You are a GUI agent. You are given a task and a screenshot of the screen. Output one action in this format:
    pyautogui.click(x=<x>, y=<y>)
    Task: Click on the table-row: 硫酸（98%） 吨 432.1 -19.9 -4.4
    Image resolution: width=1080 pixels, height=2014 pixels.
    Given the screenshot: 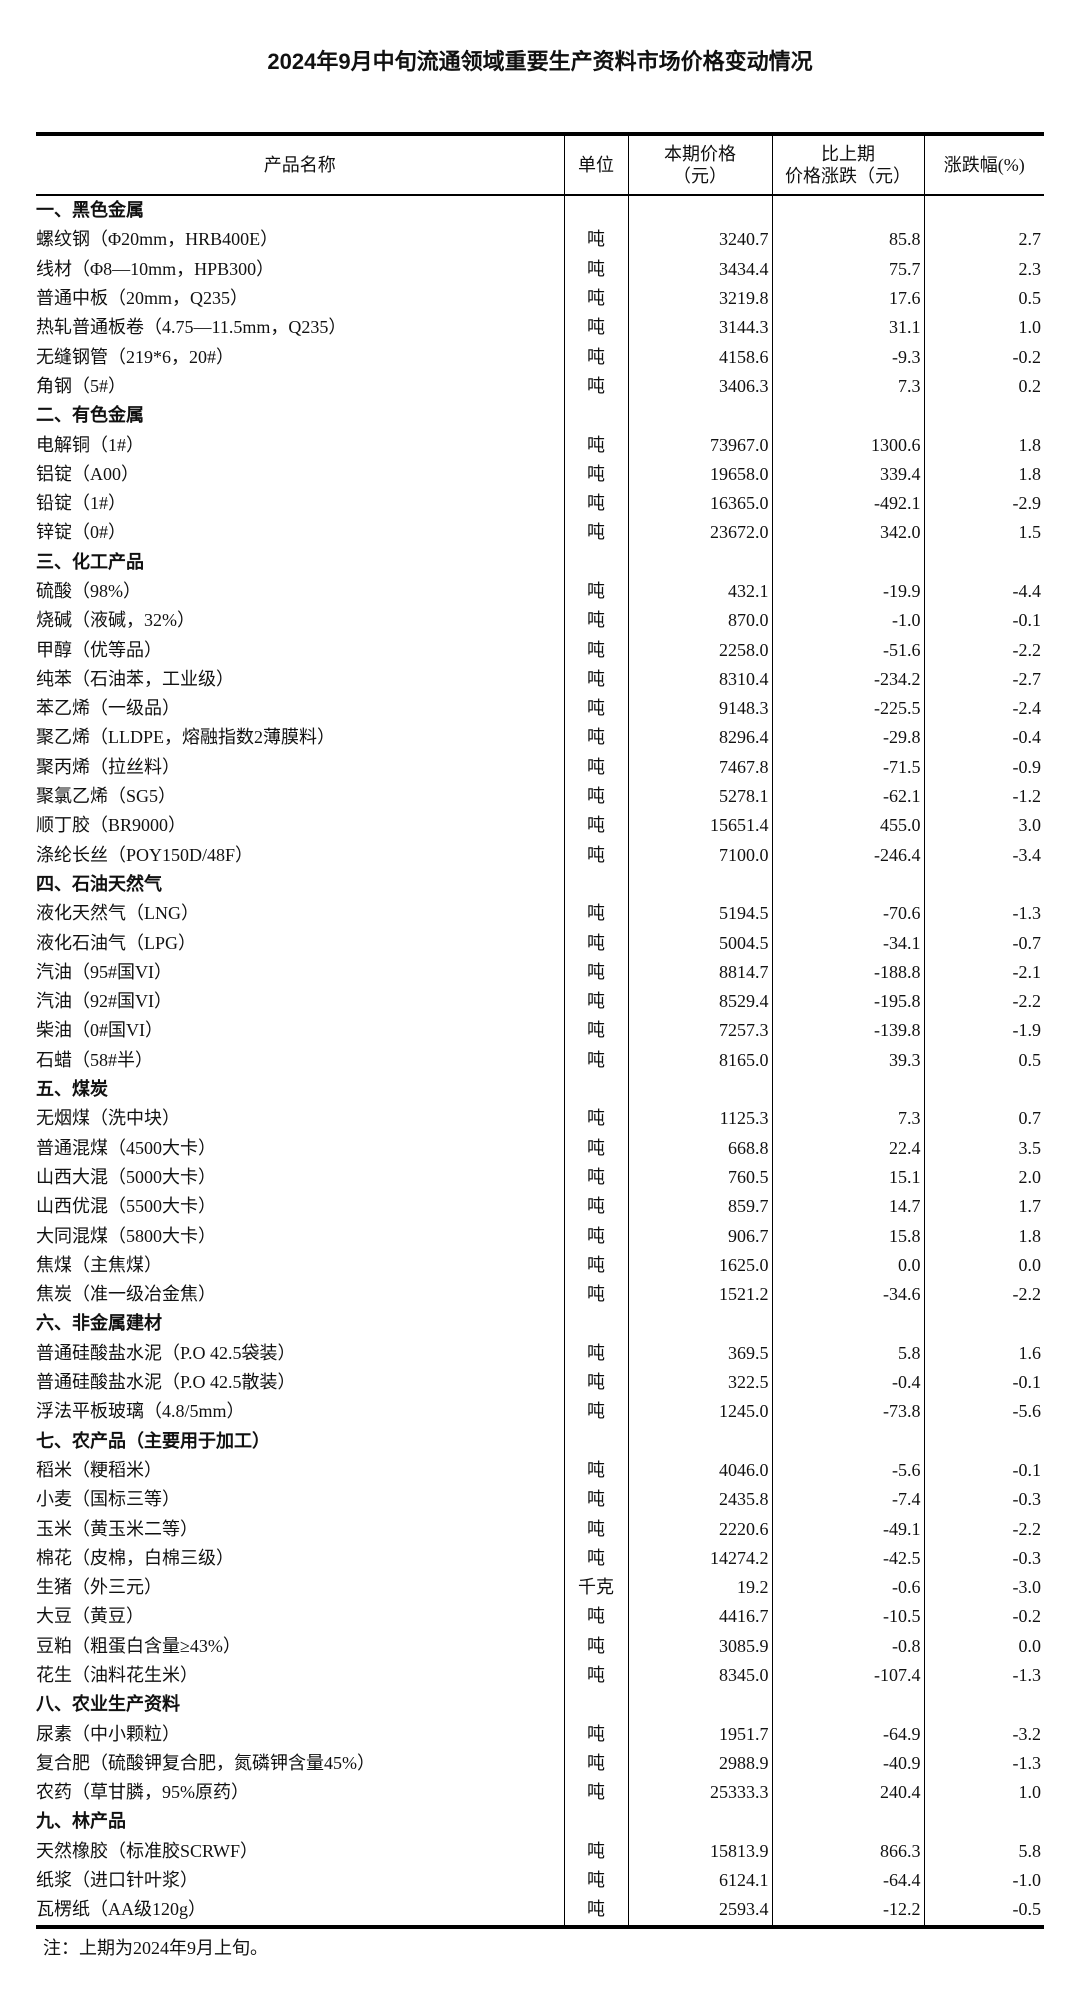 What is the action you would take?
    pyautogui.click(x=540, y=591)
    